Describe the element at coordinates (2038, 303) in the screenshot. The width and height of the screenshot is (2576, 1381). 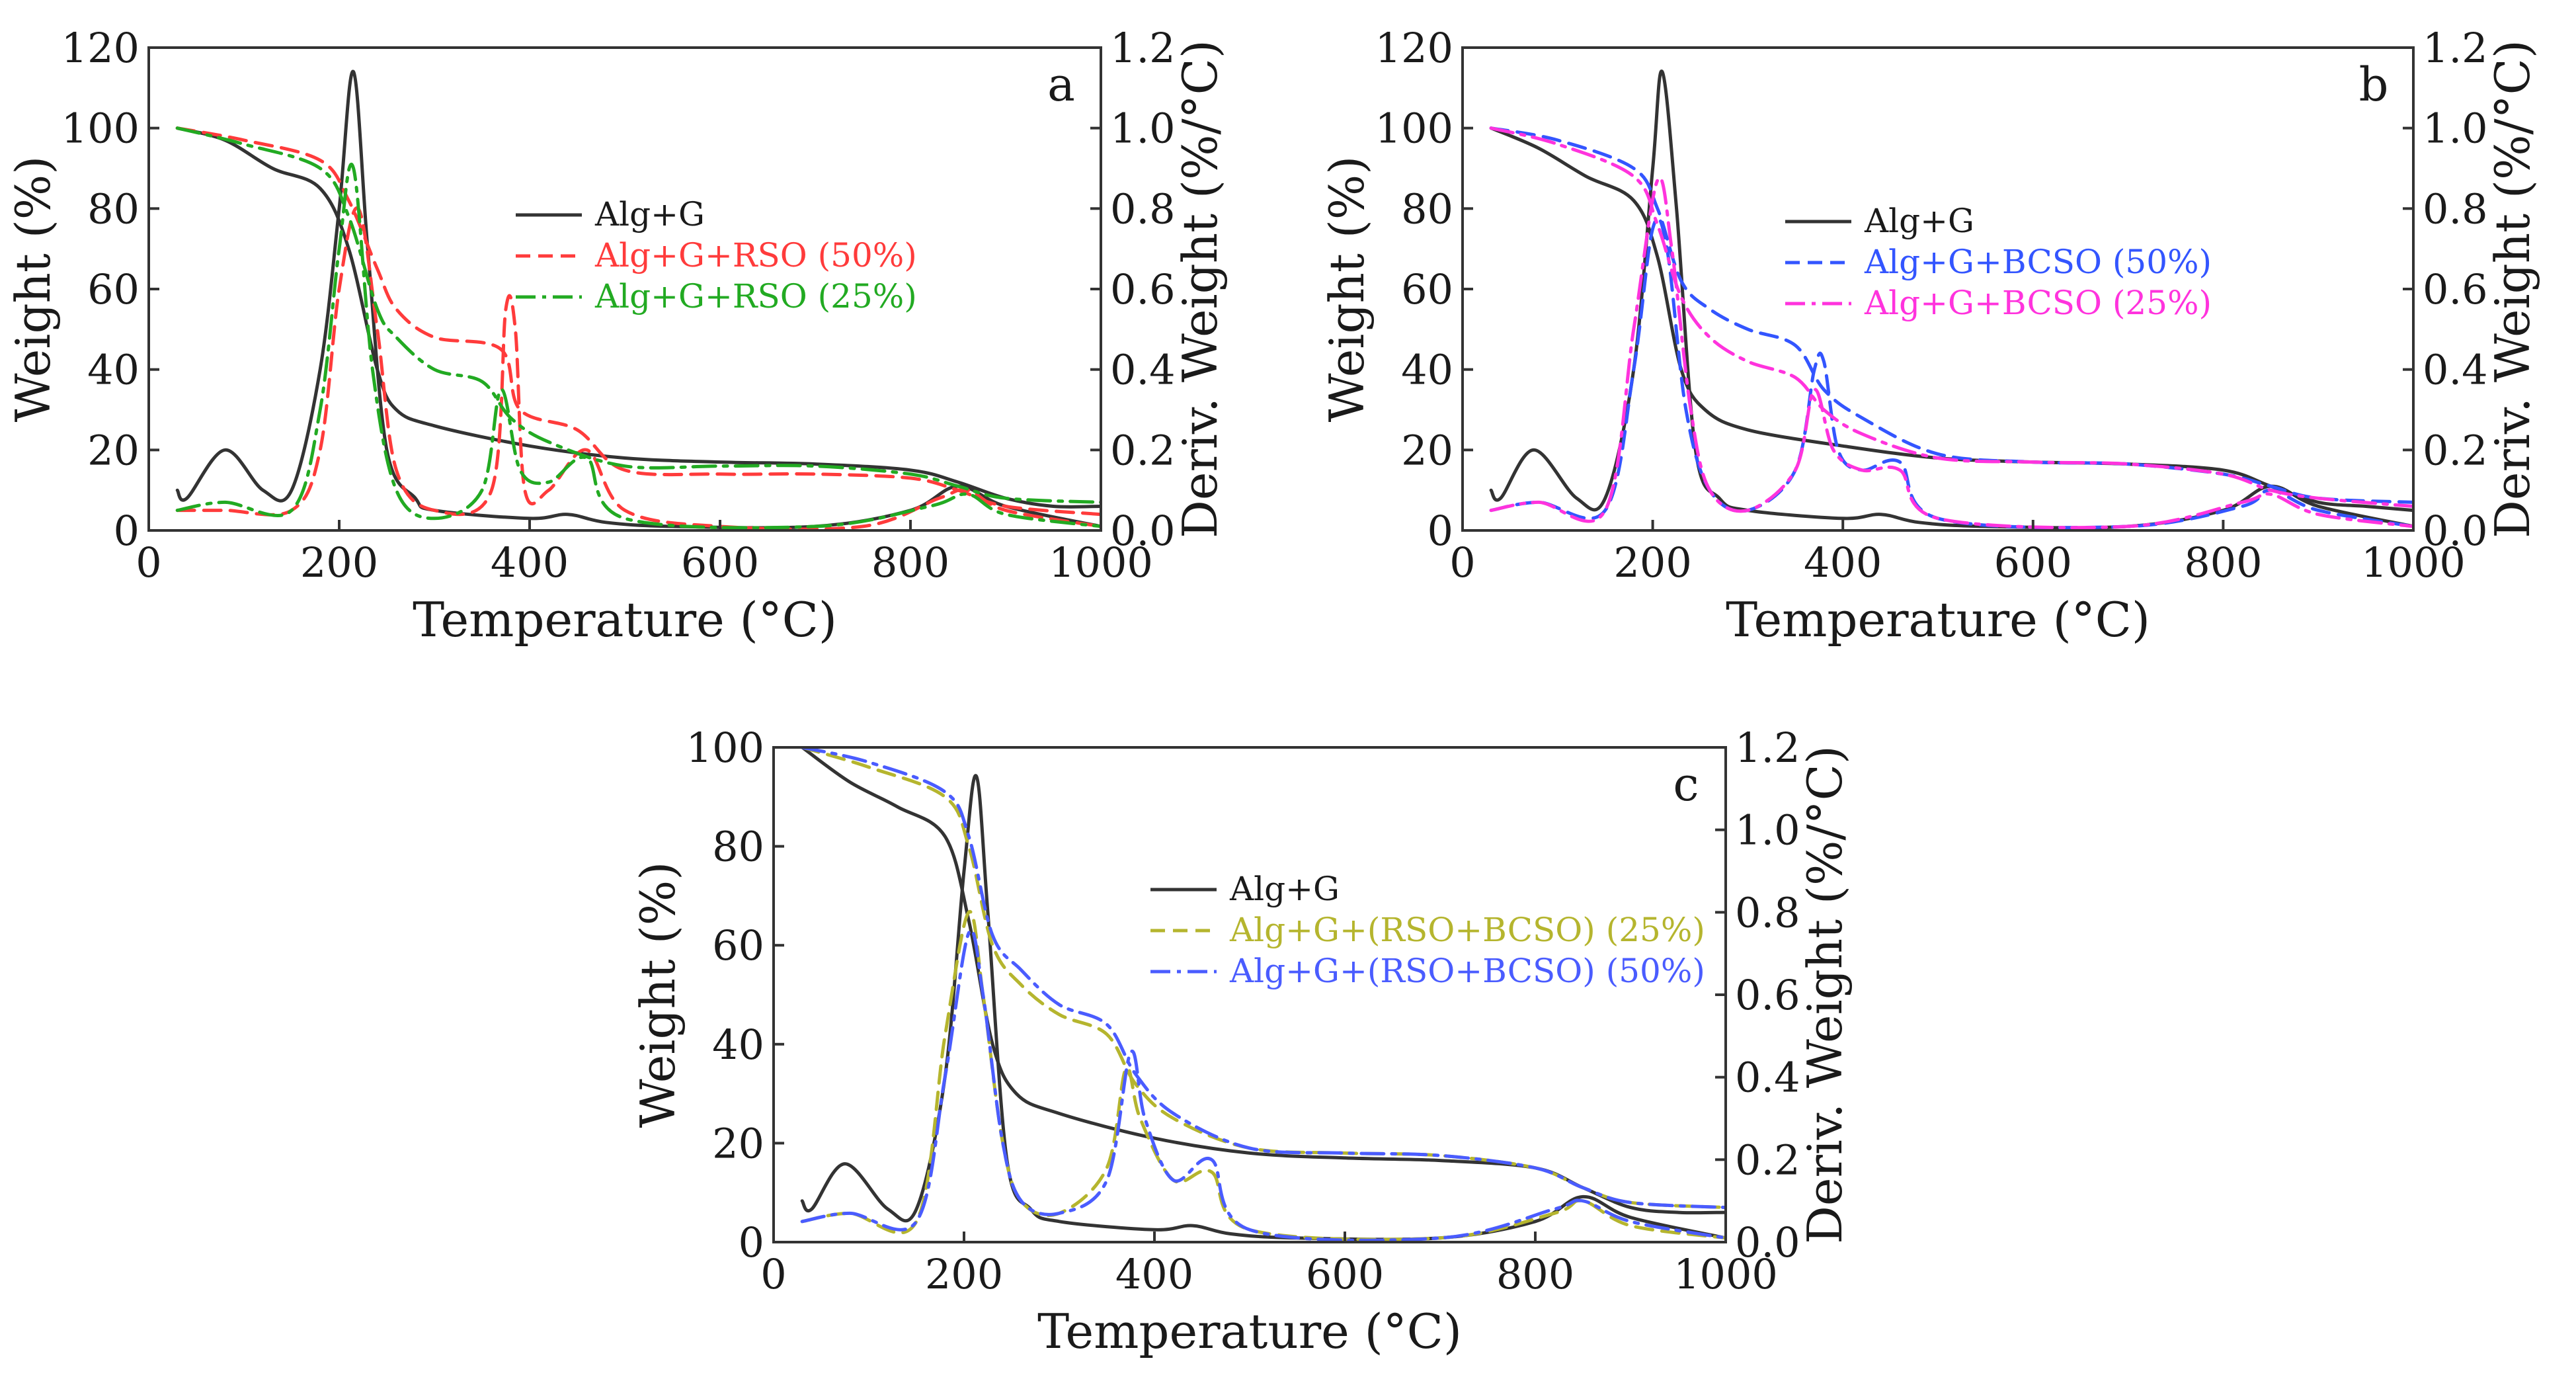
I see `legend-label-2: Alg+G+BCSO (25%)` at that location.